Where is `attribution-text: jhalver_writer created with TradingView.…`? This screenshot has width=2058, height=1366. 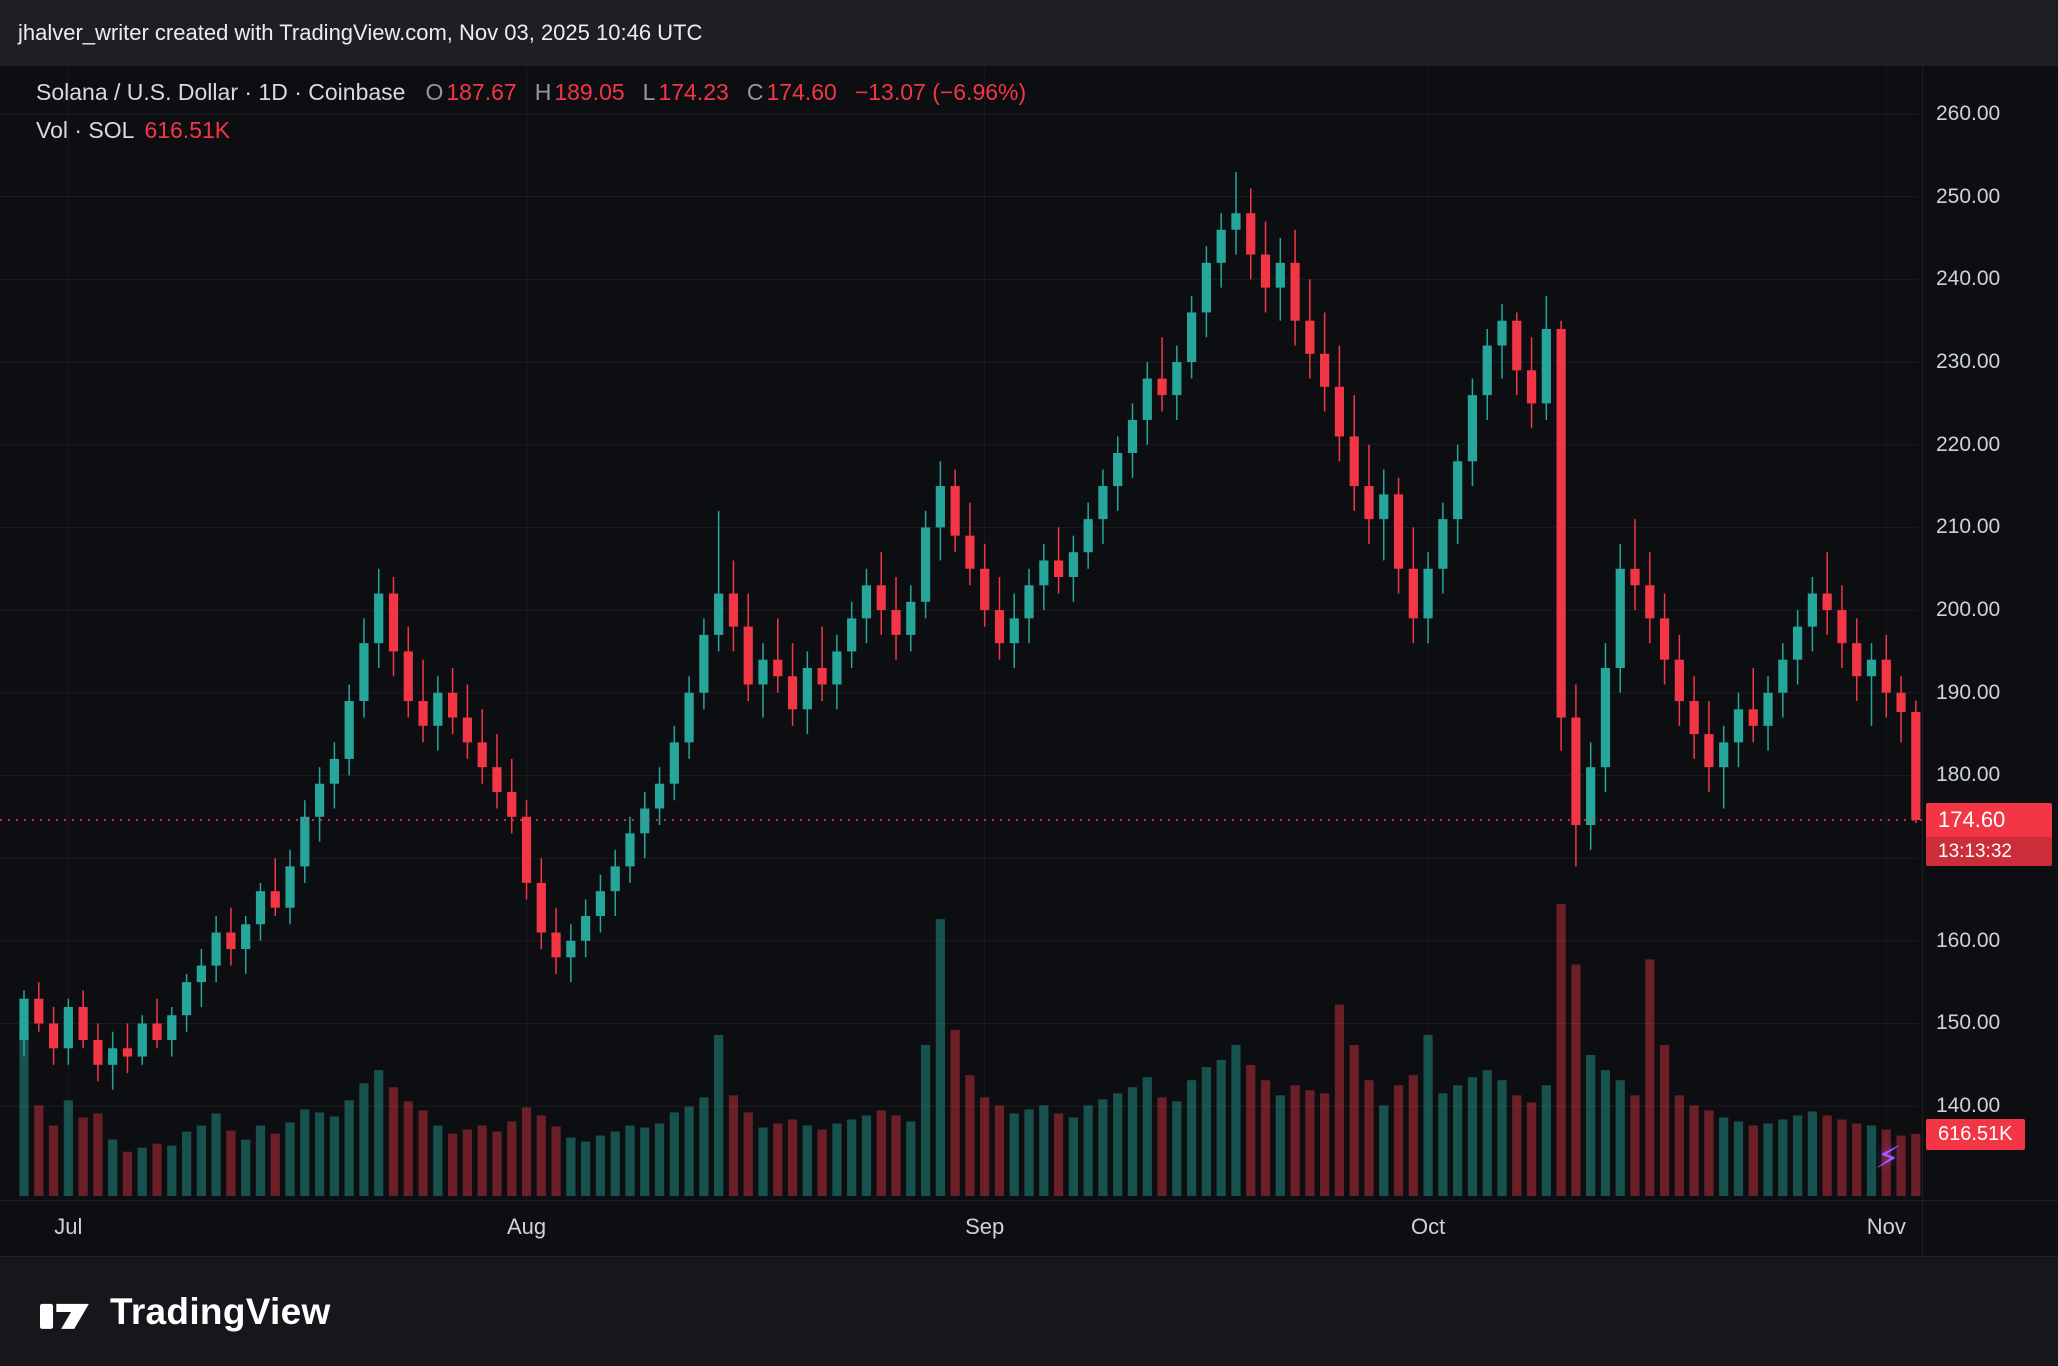
attribution-text: jhalver_writer created with TradingView.… is located at coordinates (360, 32).